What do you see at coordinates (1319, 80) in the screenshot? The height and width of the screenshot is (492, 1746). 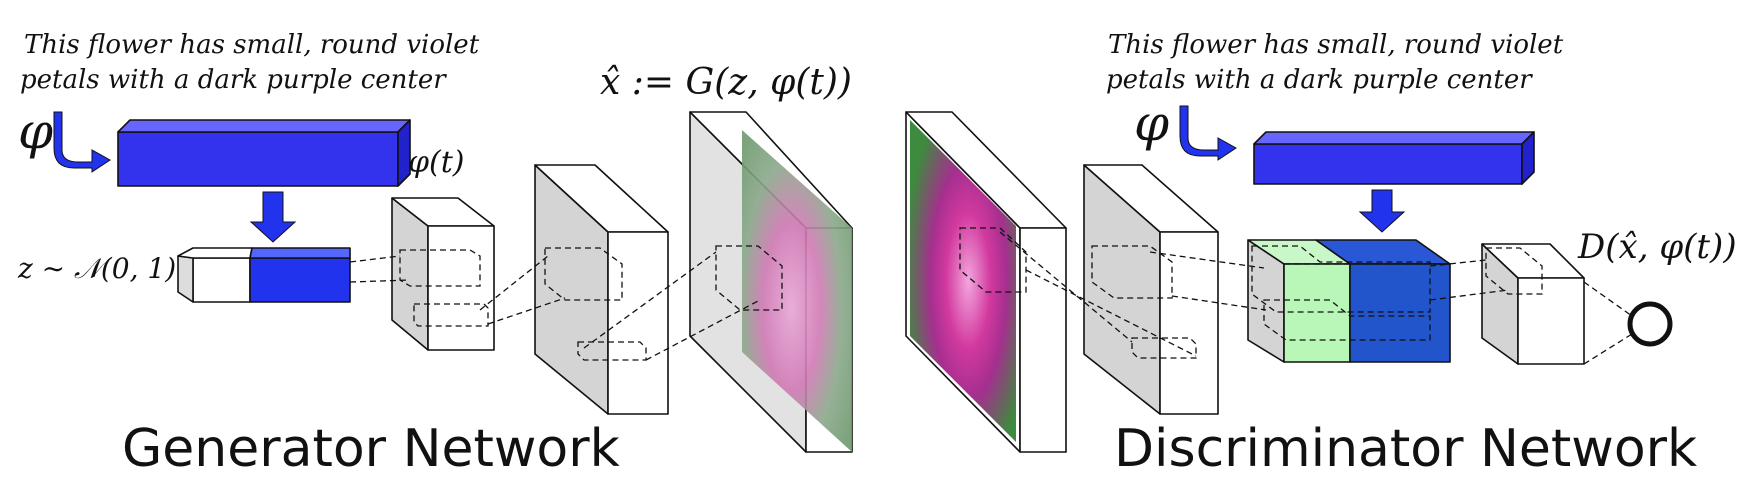 I see `discriminator-caption-line2: petals with a dark purple center` at bounding box center [1319, 80].